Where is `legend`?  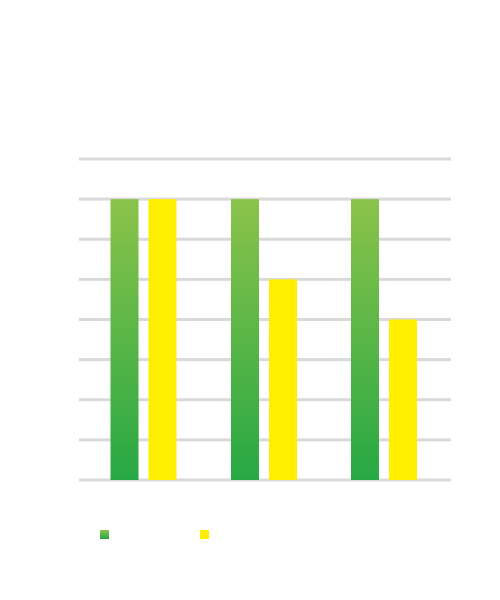 legend is located at coordinates (154, 534).